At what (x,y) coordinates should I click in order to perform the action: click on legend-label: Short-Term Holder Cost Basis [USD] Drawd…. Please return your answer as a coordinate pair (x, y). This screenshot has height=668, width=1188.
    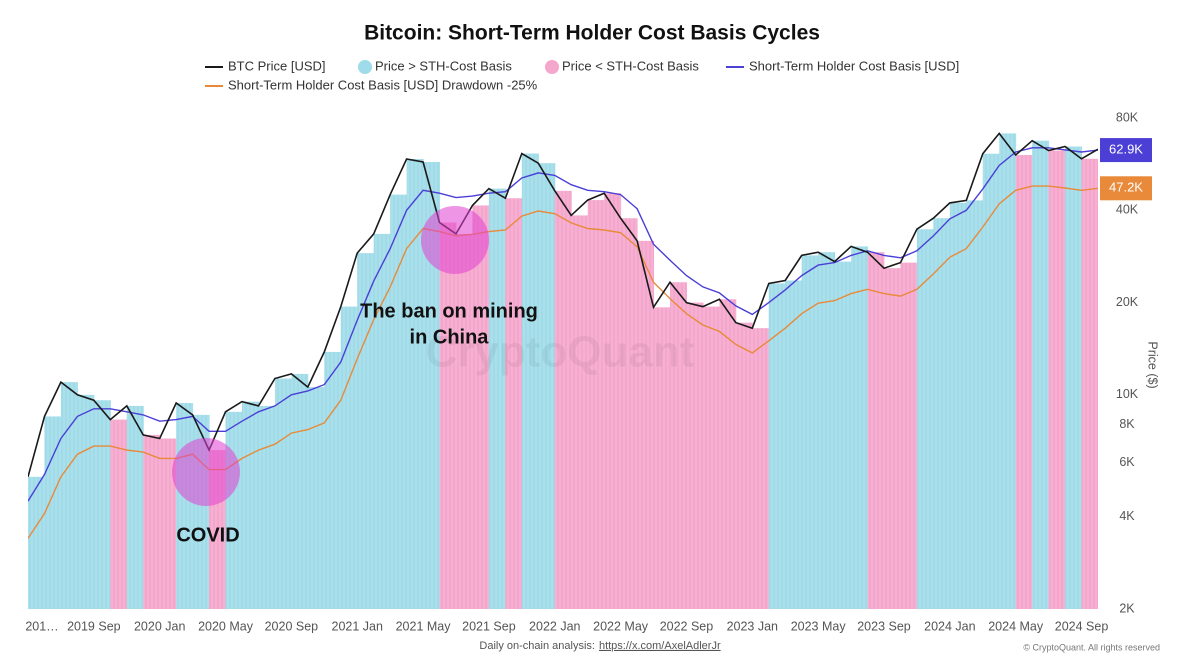
    Looking at the image, I should click on (383, 84).